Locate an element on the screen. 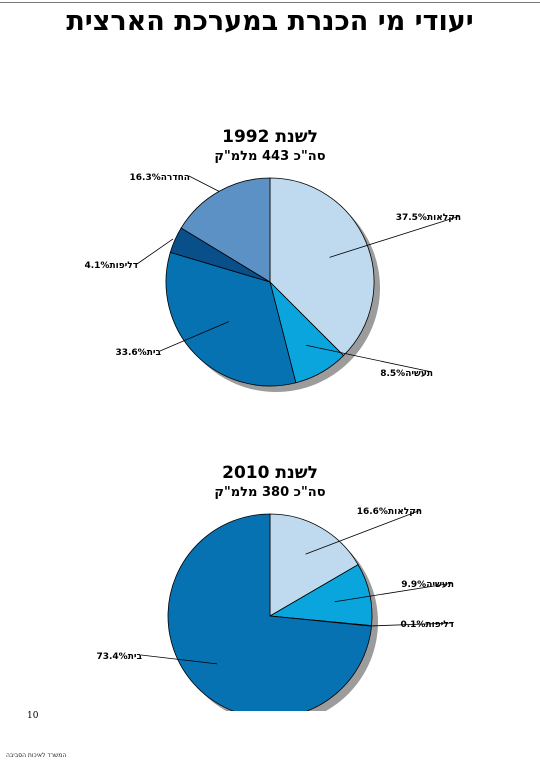 The width and height of the screenshot is (540, 761). slice-label: 8.5%תעשיה is located at coordinates (406, 374).